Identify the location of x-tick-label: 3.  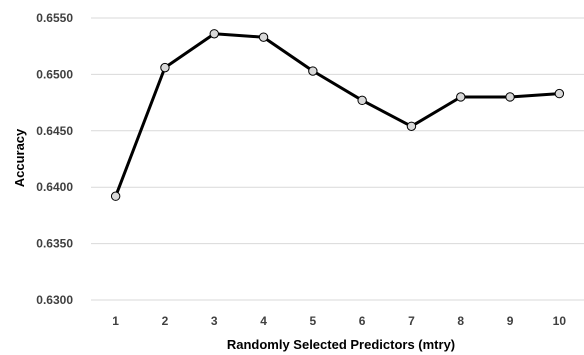
(214, 321).